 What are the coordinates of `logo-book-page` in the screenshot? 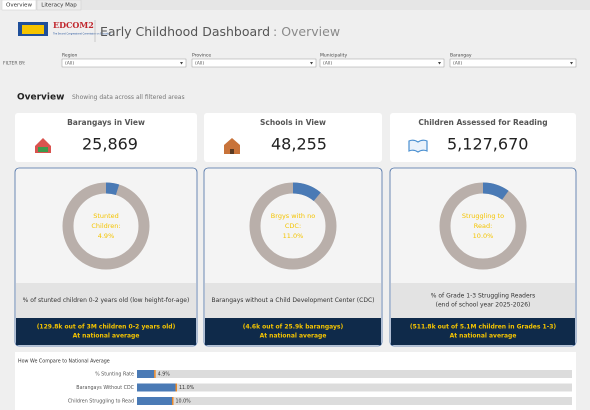 It's located at (33, 29).